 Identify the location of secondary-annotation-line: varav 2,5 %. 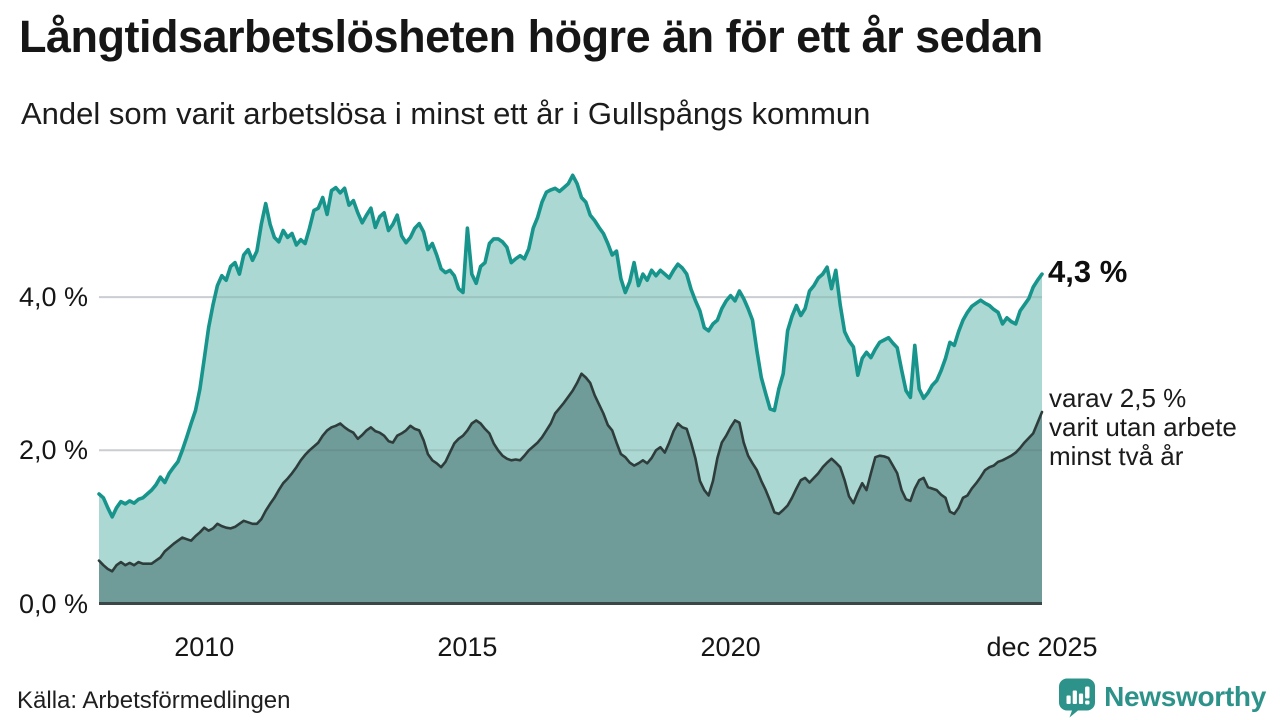
(1118, 398).